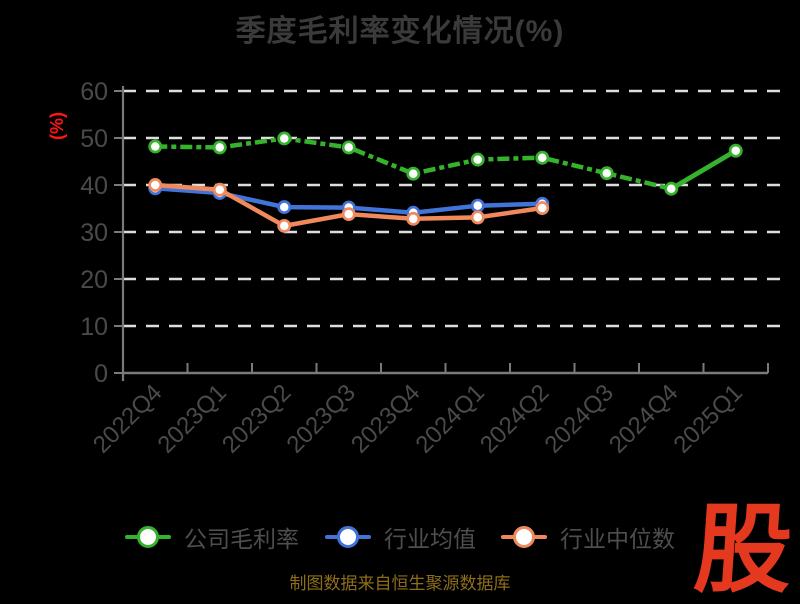 The image size is (800, 604). What do you see at coordinates (413, 163) in the screenshot?
I see `series-0-line-dashed` at bounding box center [413, 163].